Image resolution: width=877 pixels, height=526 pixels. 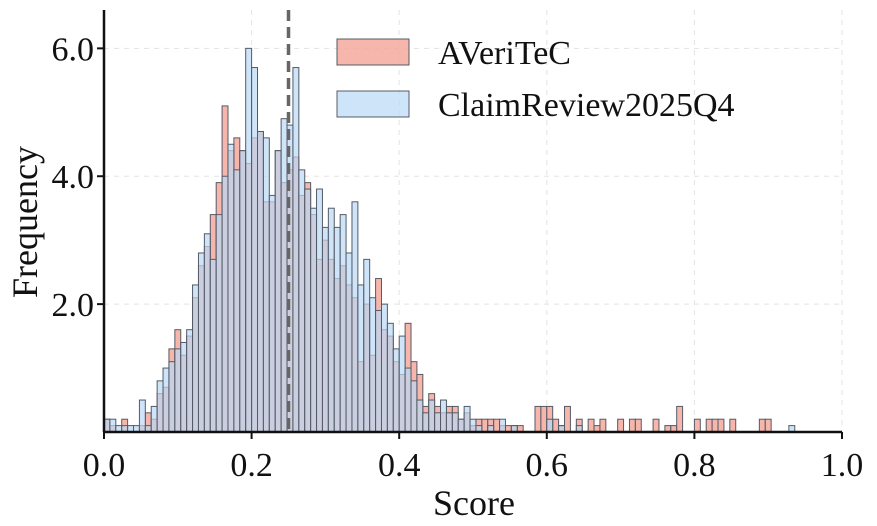 I want to click on y-tick-label: 2.0, so click(x=73, y=305).